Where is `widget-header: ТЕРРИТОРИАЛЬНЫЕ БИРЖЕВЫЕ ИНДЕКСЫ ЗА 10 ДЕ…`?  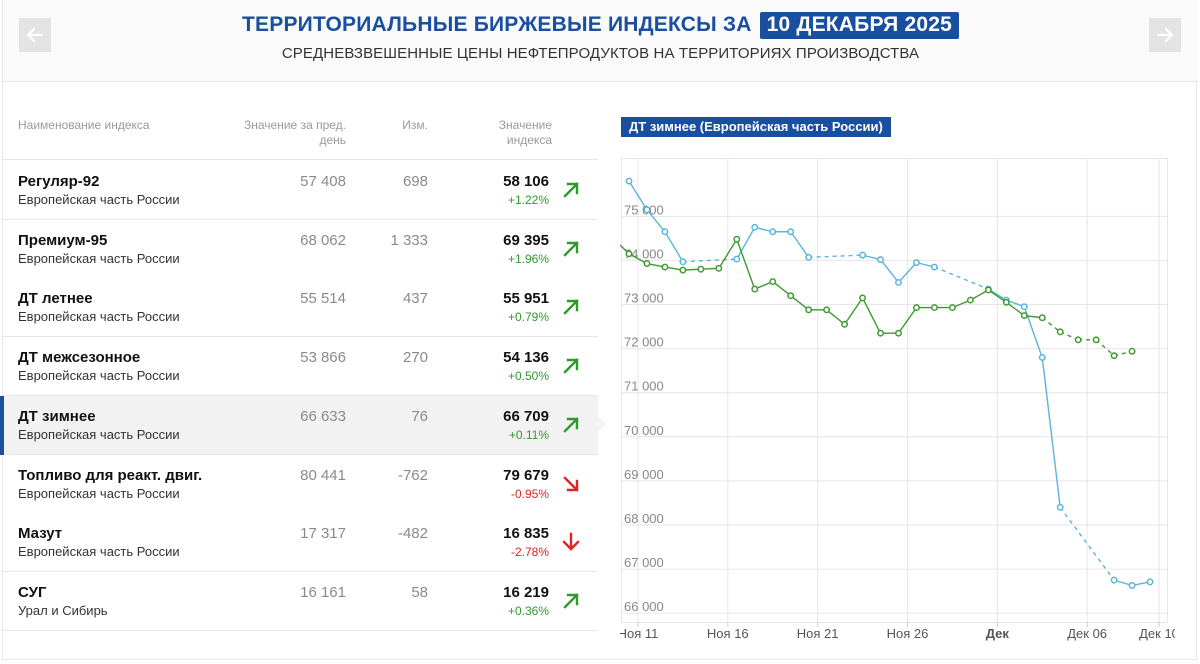 widget-header: ТЕРРИТОРИАЛЬНЫЕ БИРЖЕВЫЕ ИНДЕКСЫ ЗА 10 ДЕ… is located at coordinates (600, 41).